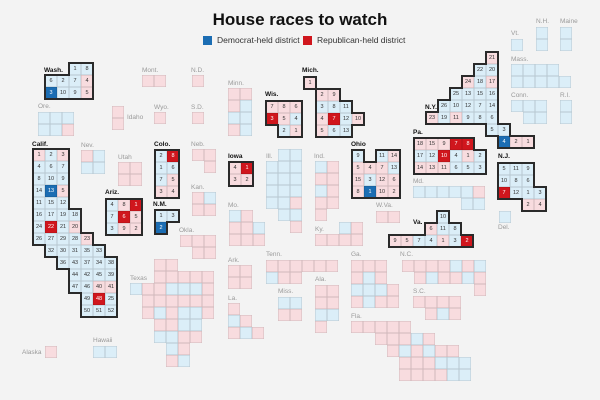 This screenshot has height=400, width=600. I want to click on district-pa-12: 12, so click(432, 156).